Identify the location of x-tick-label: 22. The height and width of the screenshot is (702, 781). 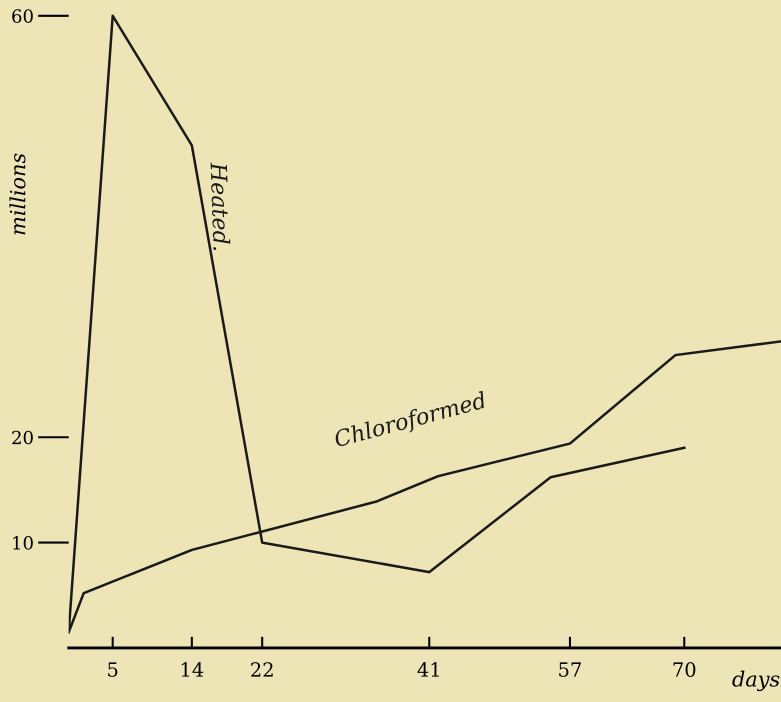
(262, 669).